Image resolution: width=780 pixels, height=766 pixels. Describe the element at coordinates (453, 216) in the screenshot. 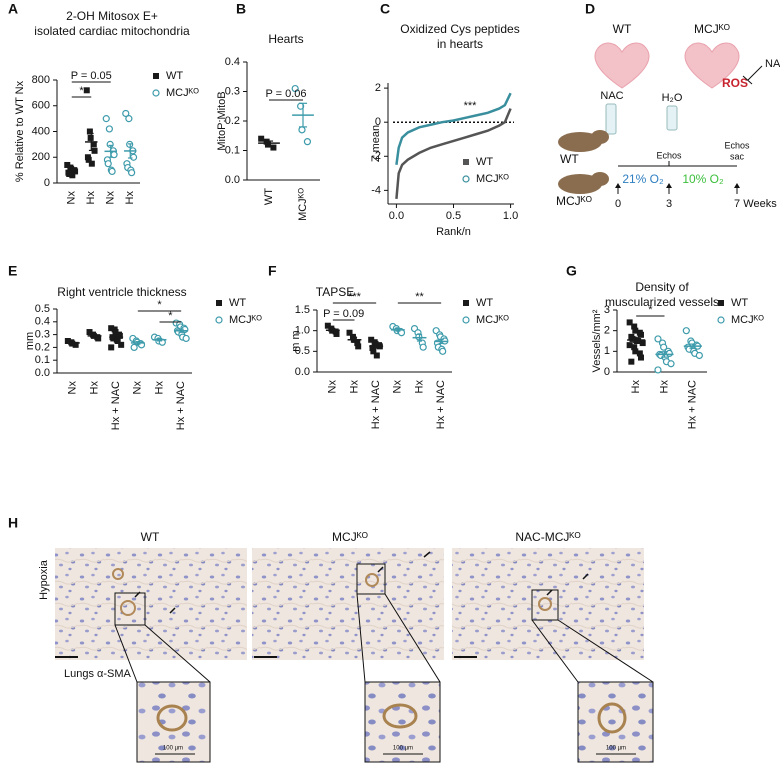

I see `x-tick-label: 0.5` at that location.